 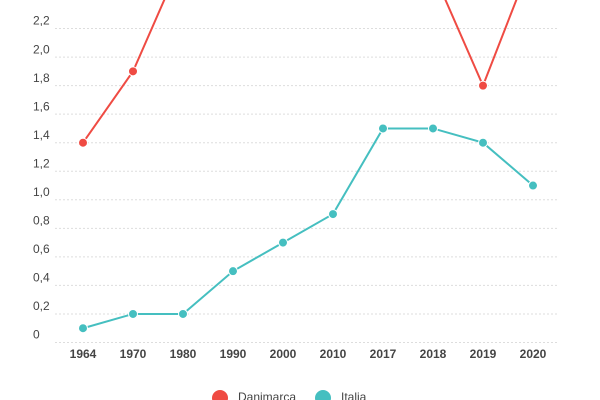 I want to click on x-tick-label: 2010, so click(x=333, y=354).